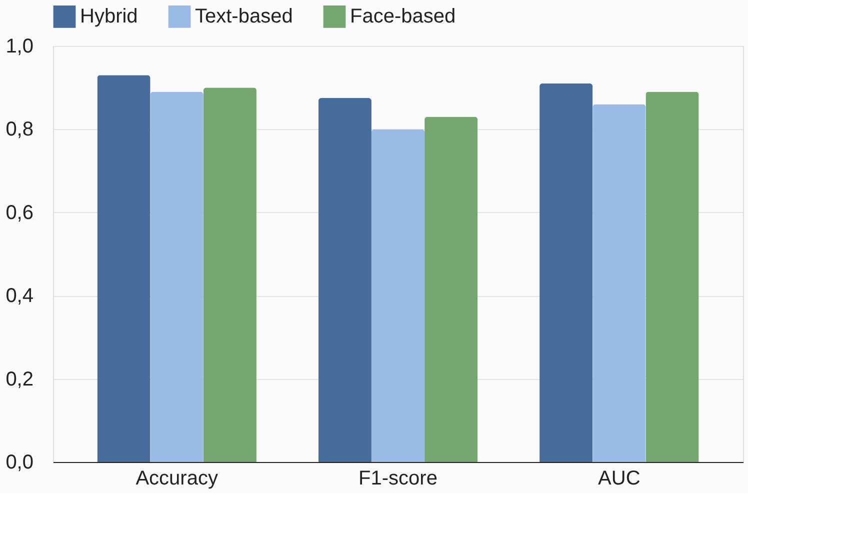 The width and height of the screenshot is (845, 536). I want to click on y-tick-label: 1,0, so click(20, 47).